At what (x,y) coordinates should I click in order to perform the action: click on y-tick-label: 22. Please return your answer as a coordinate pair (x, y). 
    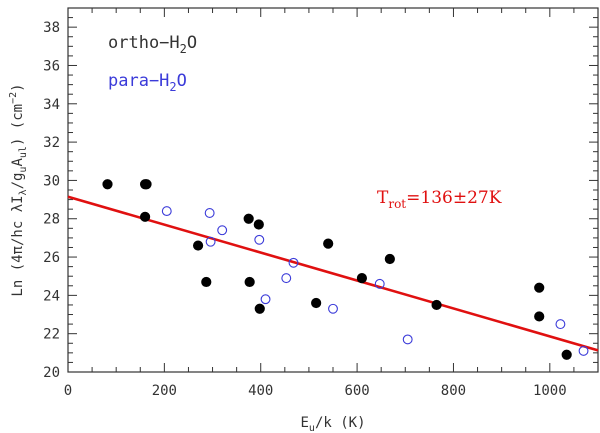
    Looking at the image, I should click on (51, 335).